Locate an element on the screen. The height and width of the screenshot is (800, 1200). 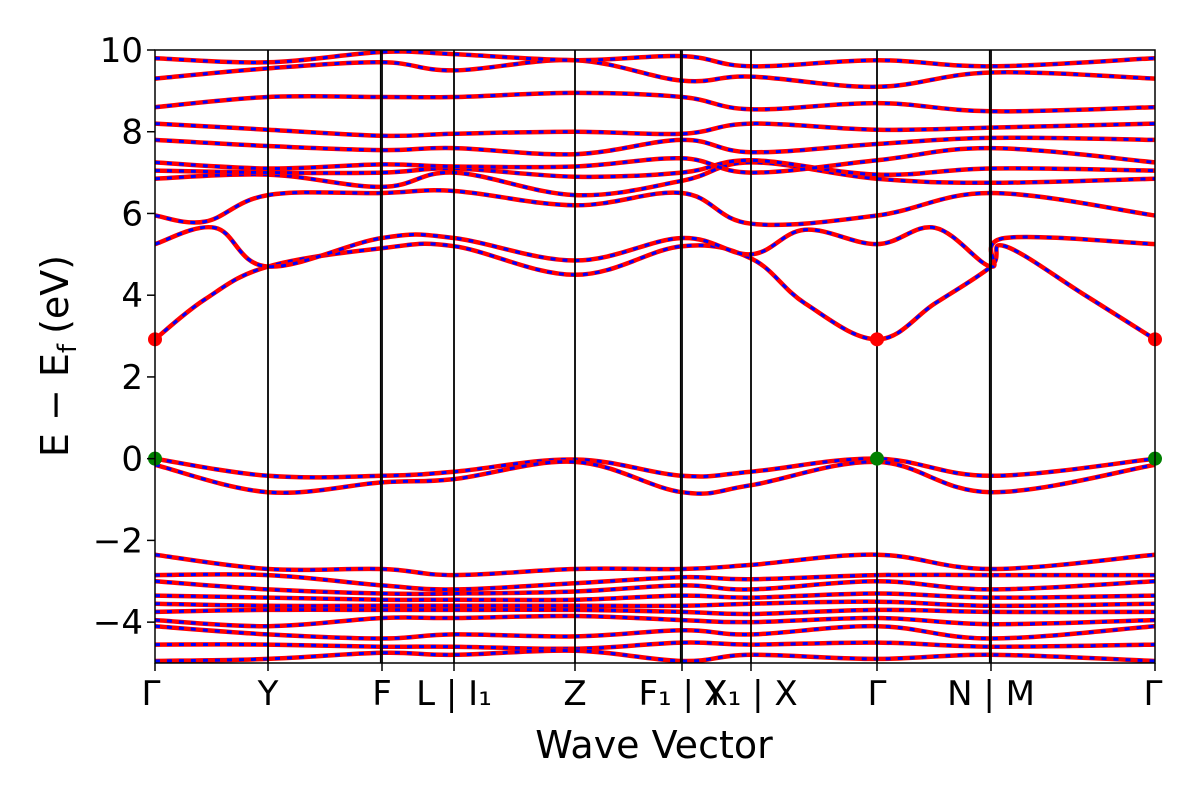
band-cb3-spin-up is located at coordinates (655, 208).